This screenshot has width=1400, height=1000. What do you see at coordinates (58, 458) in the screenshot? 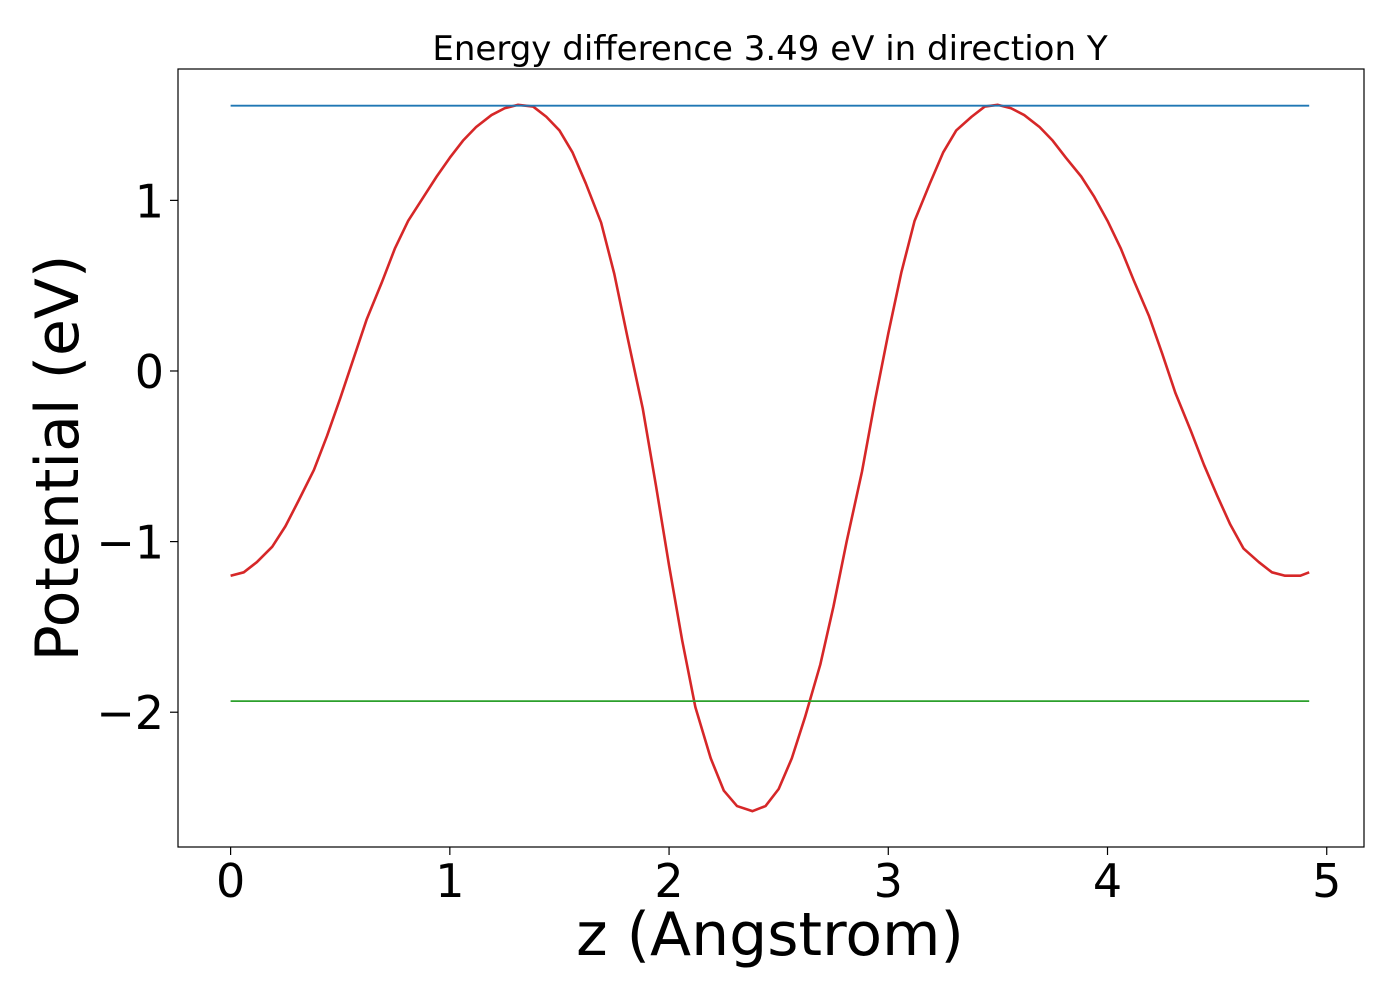
I see `y-axis-label: Potential (eV)` at bounding box center [58, 458].